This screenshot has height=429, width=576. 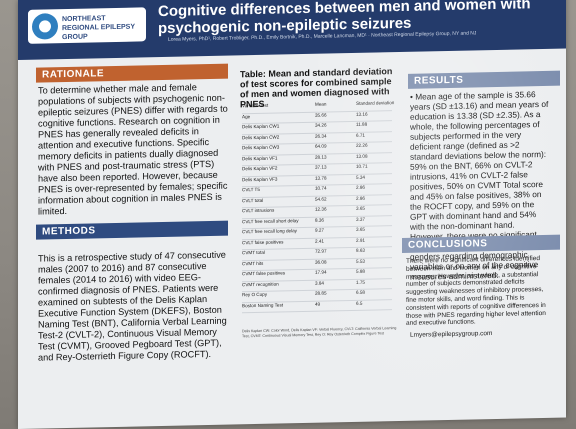 I want to click on table-cell: 5.34, so click(x=360, y=177).